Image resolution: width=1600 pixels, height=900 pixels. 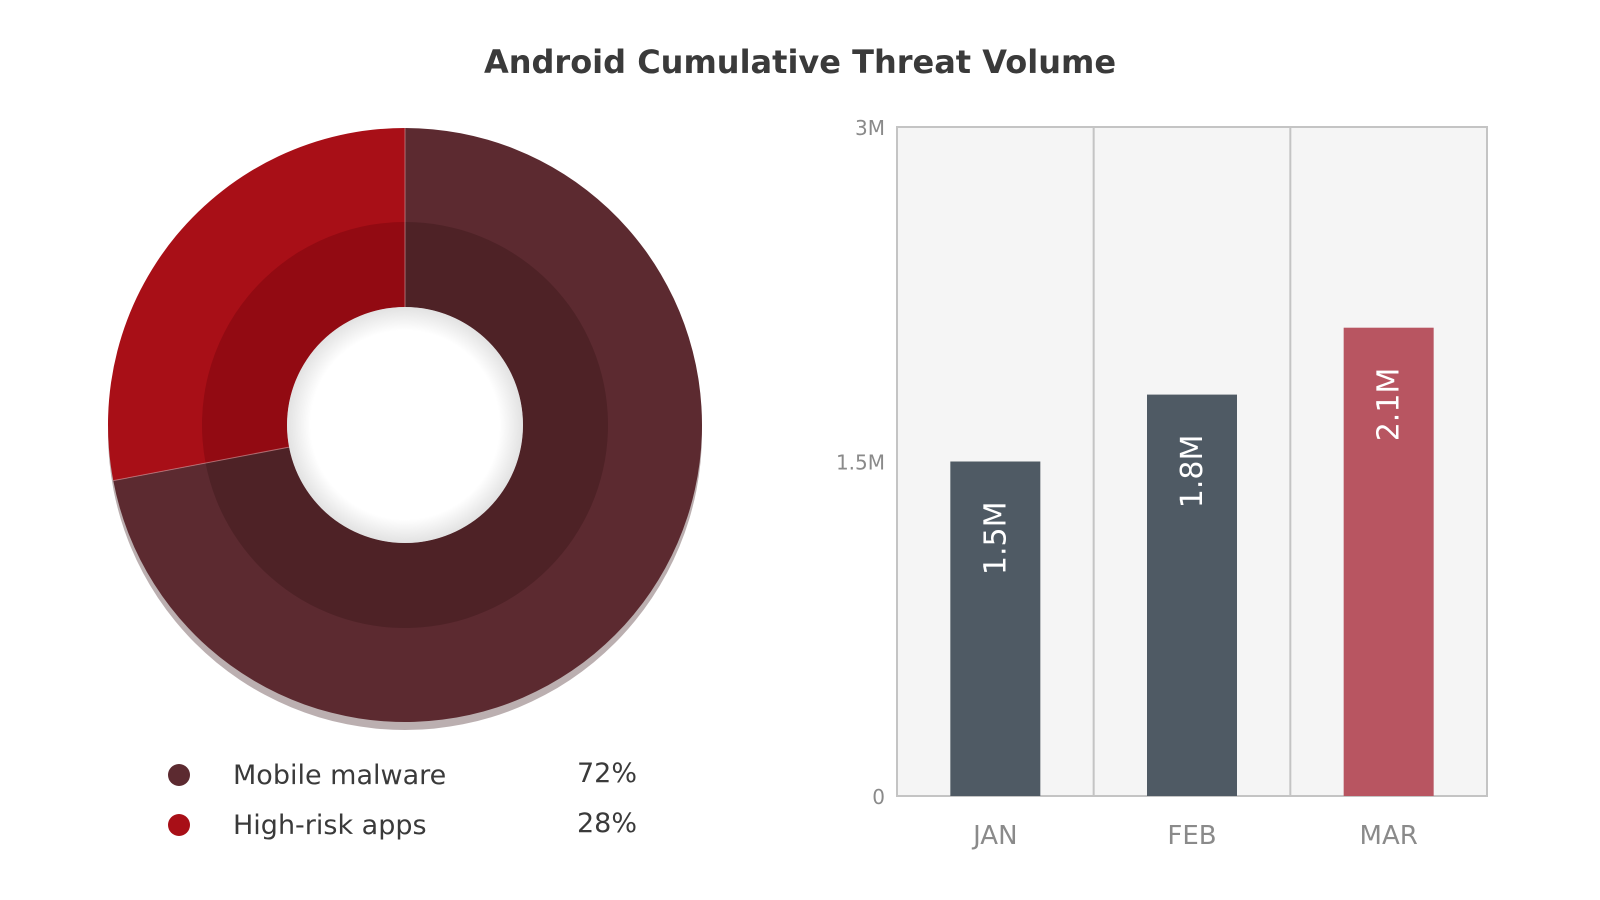 What do you see at coordinates (800, 62) in the screenshot?
I see `chart-title: Android Cumulative Threat Volume` at bounding box center [800, 62].